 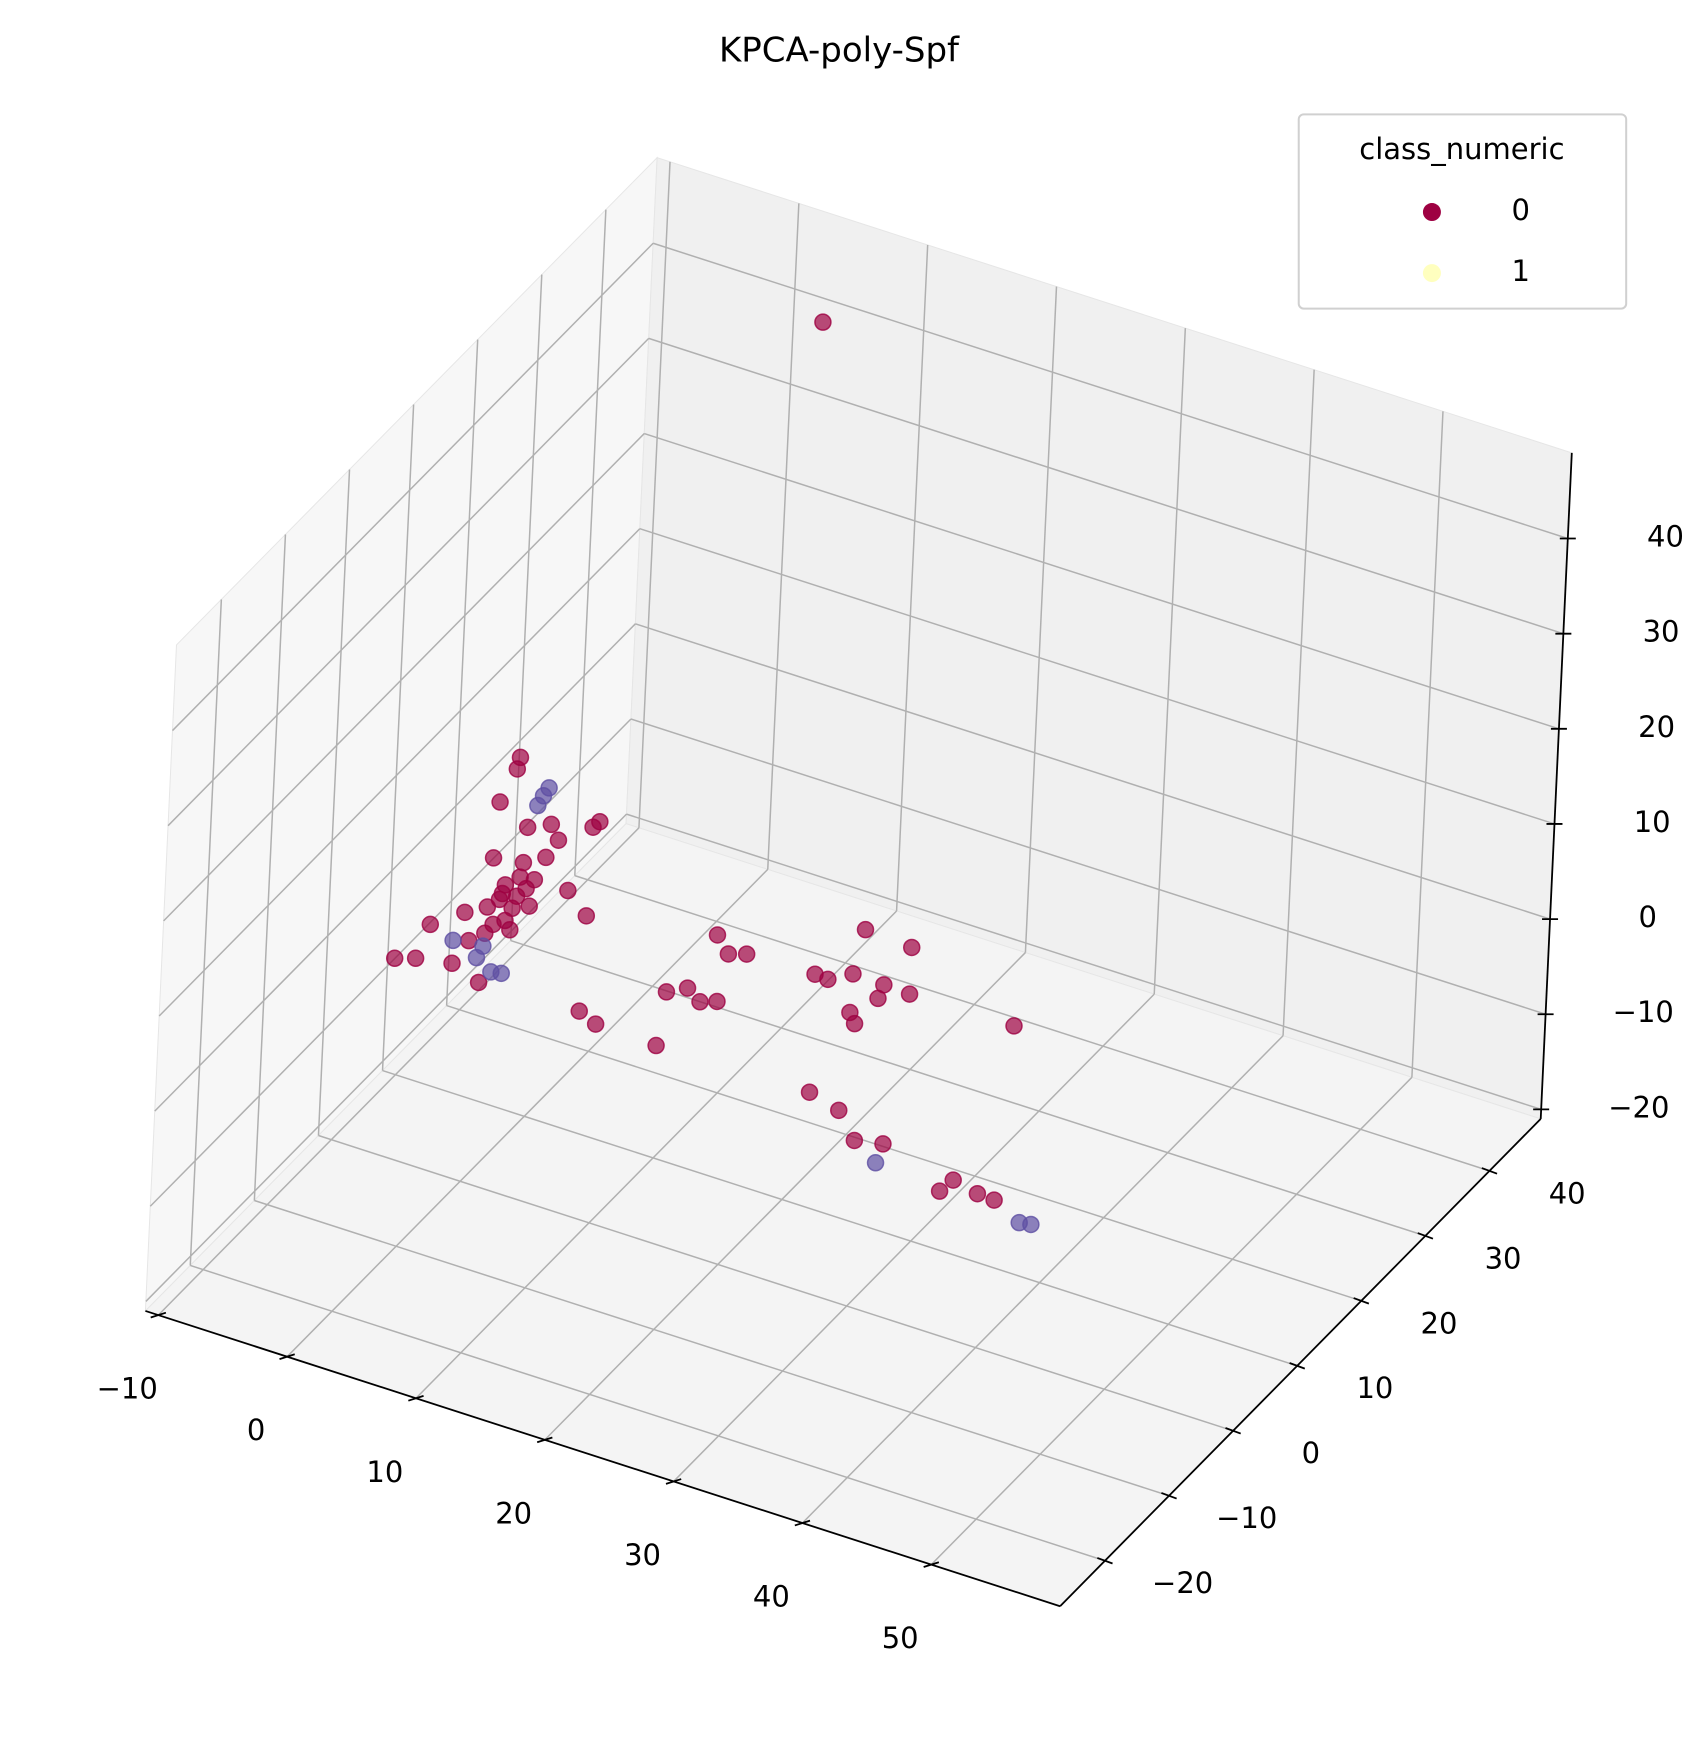 What do you see at coordinates (1374, 1388) in the screenshot?
I see `y-tick-label: 10` at bounding box center [1374, 1388].